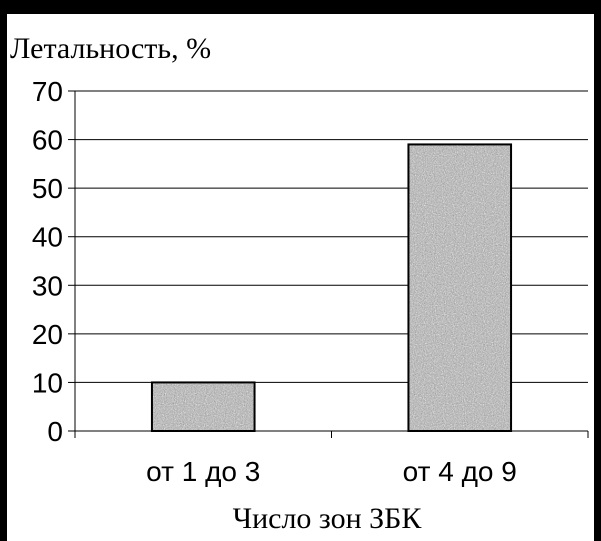 The width and height of the screenshot is (601, 541). I want to click on y-tick-label: 40, so click(47, 237).